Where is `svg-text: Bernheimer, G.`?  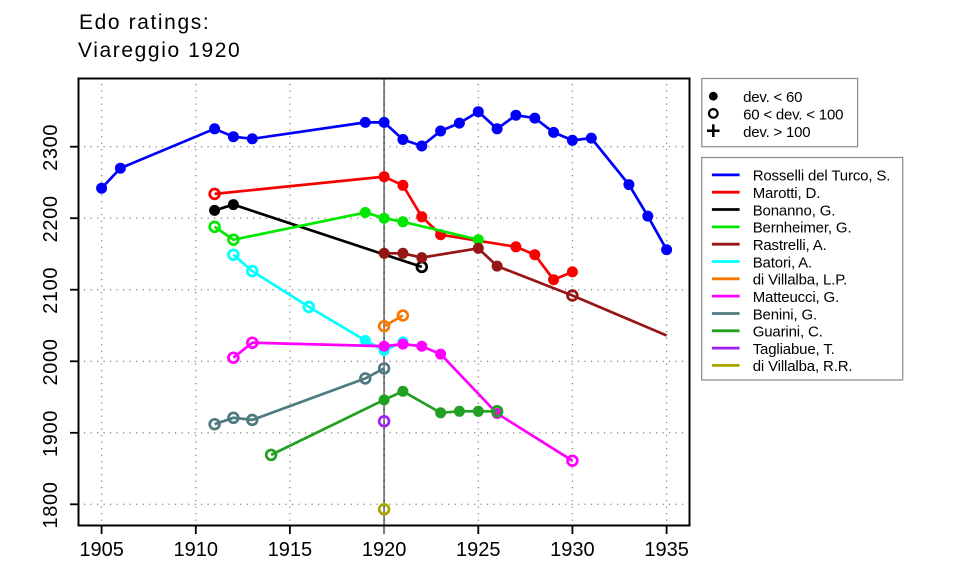
svg-text: Bernheimer, G. is located at coordinates (802, 228).